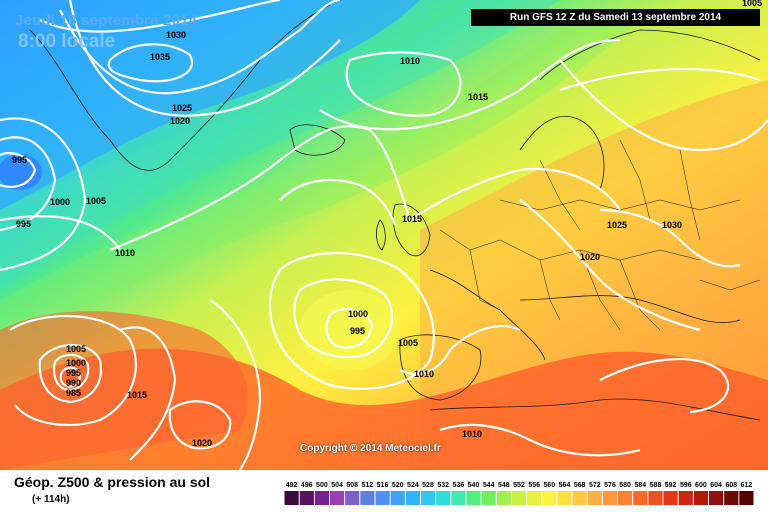 This screenshot has height=512, width=768. Describe the element at coordinates (337, 485) in the screenshot. I see `scale-tick-label: 504` at that location.